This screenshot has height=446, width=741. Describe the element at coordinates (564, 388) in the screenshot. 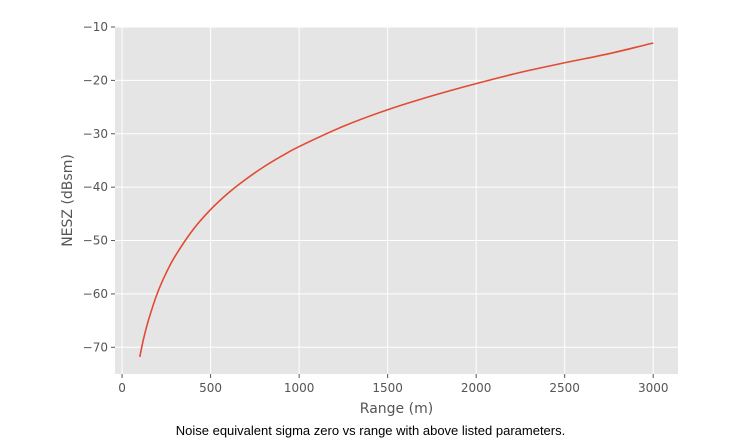

I see `x-tick-label: 2500` at that location.